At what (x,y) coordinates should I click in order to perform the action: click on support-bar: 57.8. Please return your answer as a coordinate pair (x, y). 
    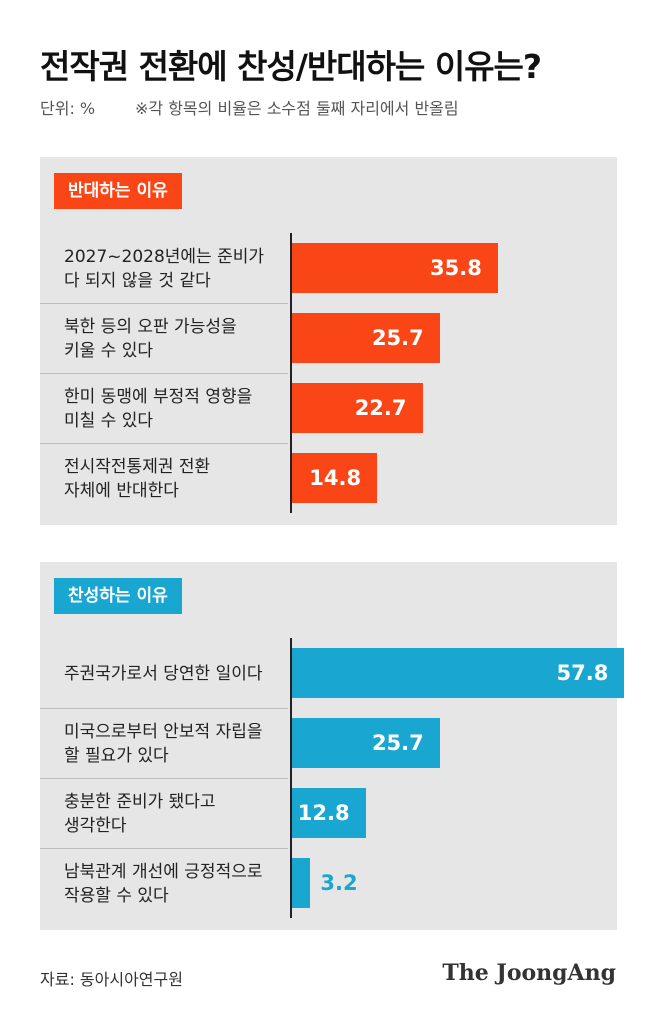
    Looking at the image, I should click on (458, 673).